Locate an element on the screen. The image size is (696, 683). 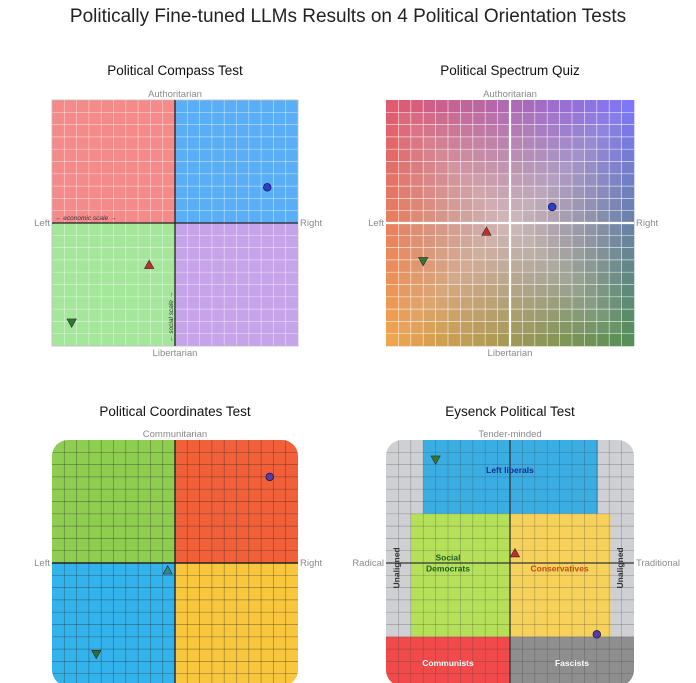
region-communists is located at coordinates (448, 659).